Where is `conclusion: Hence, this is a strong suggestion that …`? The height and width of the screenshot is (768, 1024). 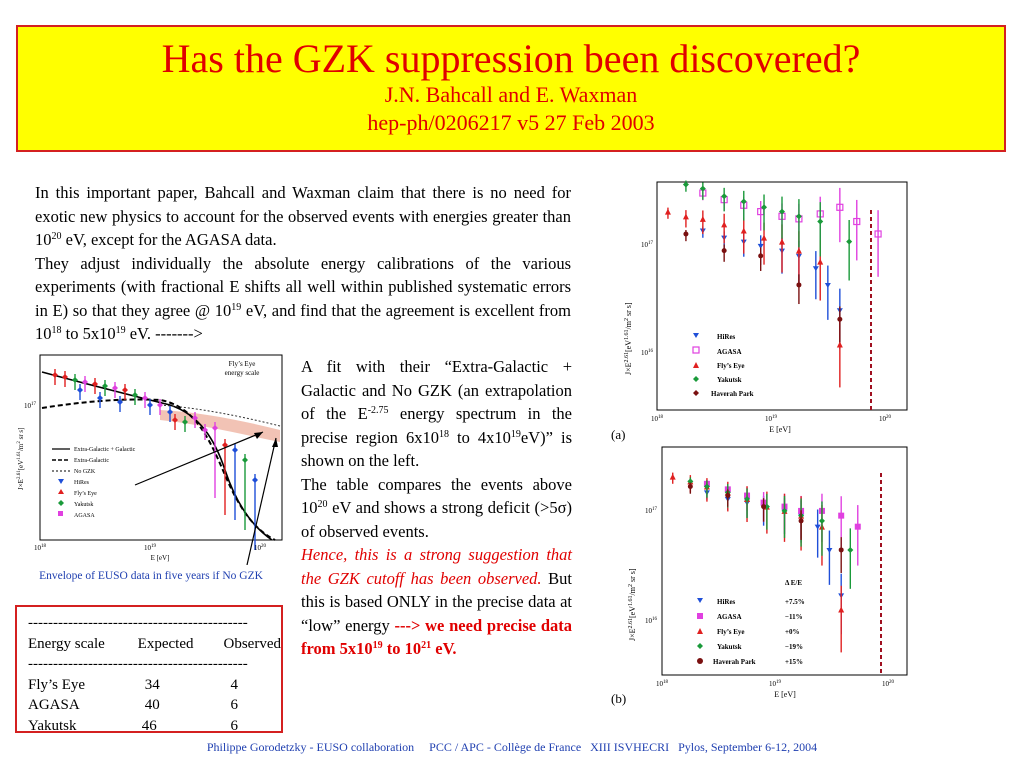
conclusion: Hence, this is a strong suggestion that … is located at coordinates (436, 601).